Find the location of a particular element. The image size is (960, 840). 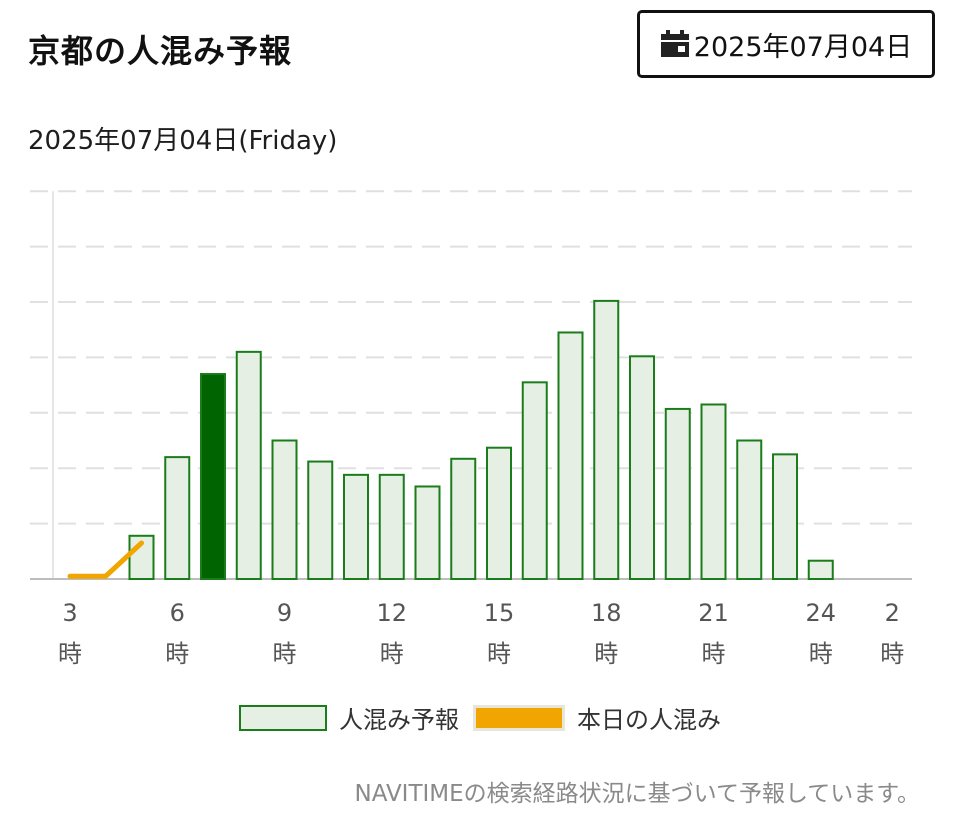

x-tick-label: 3 is located at coordinates (69, 613).